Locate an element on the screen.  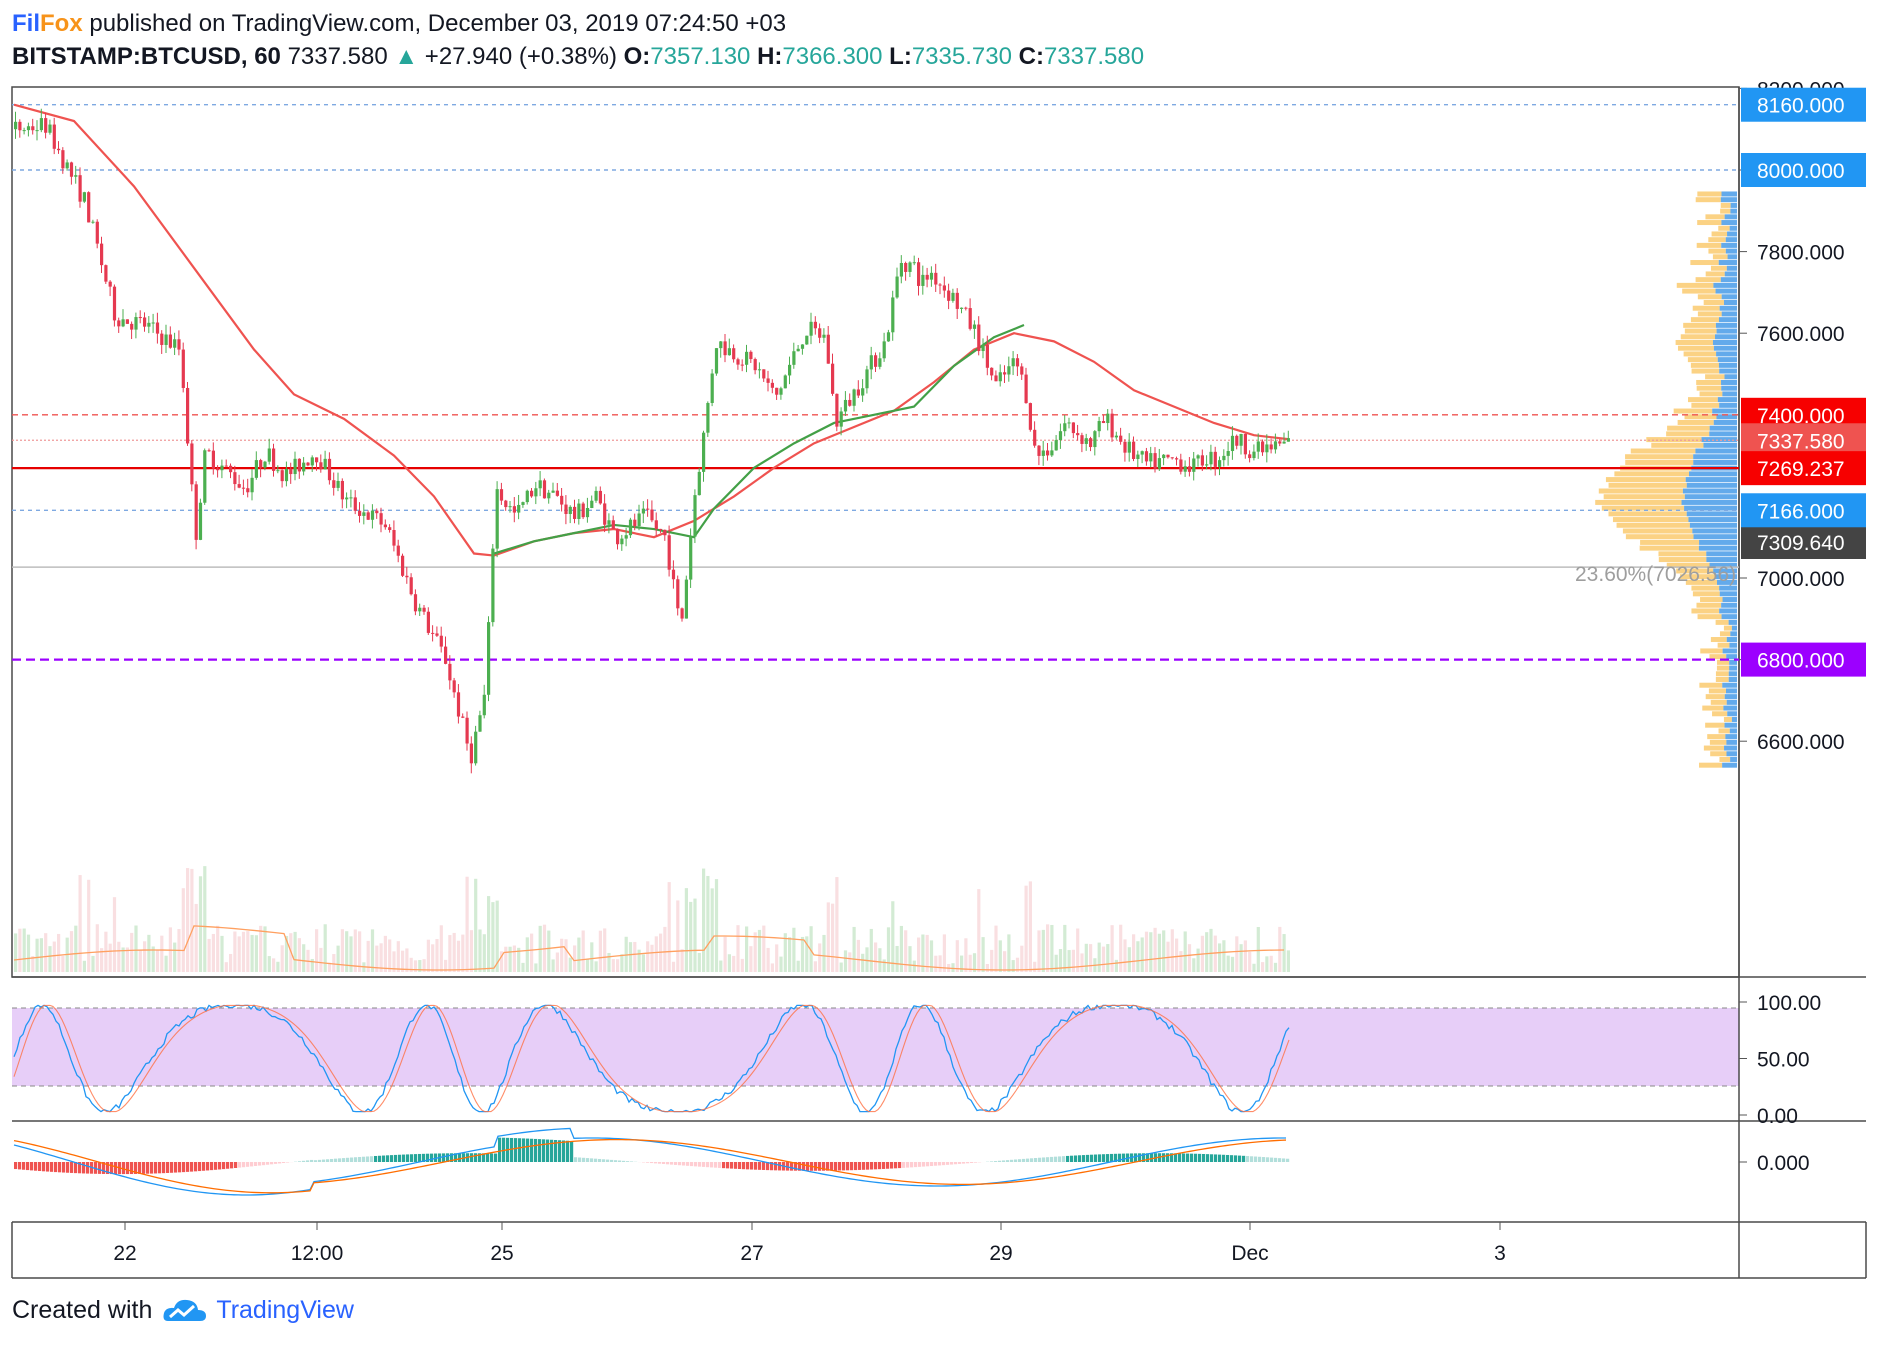
symbol-name: BITSTAMP:BTCUSD, 60 is located at coordinates (146, 56).